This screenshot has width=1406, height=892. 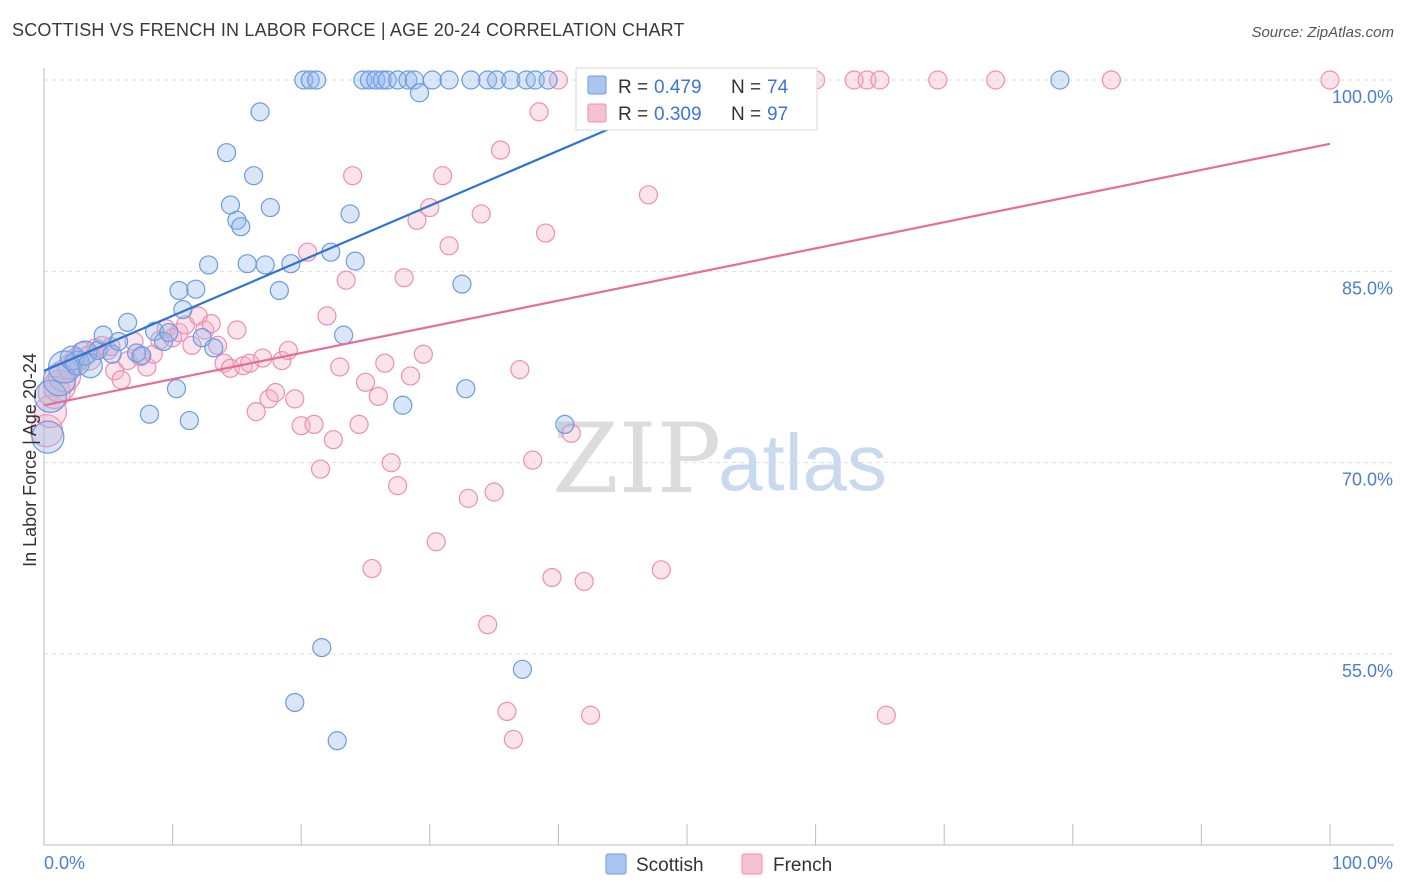 What do you see at coordinates (616, 864) in the screenshot?
I see `bottom-legend-swatch-scottish` at bounding box center [616, 864].